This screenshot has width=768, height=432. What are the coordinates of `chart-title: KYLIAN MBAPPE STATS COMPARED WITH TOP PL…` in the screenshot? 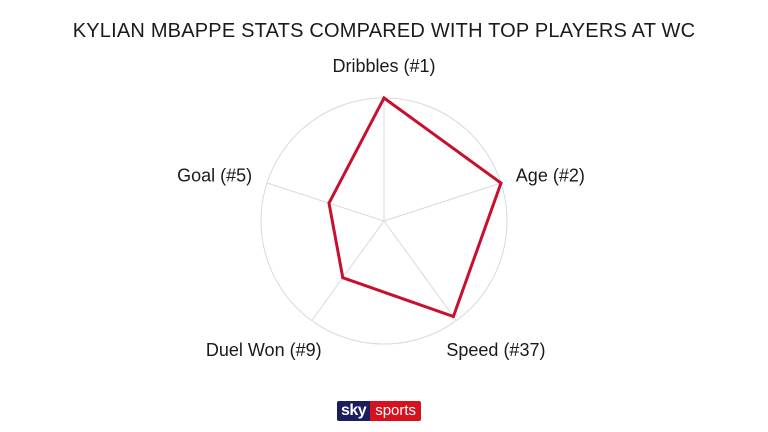 It's located at (384, 31).